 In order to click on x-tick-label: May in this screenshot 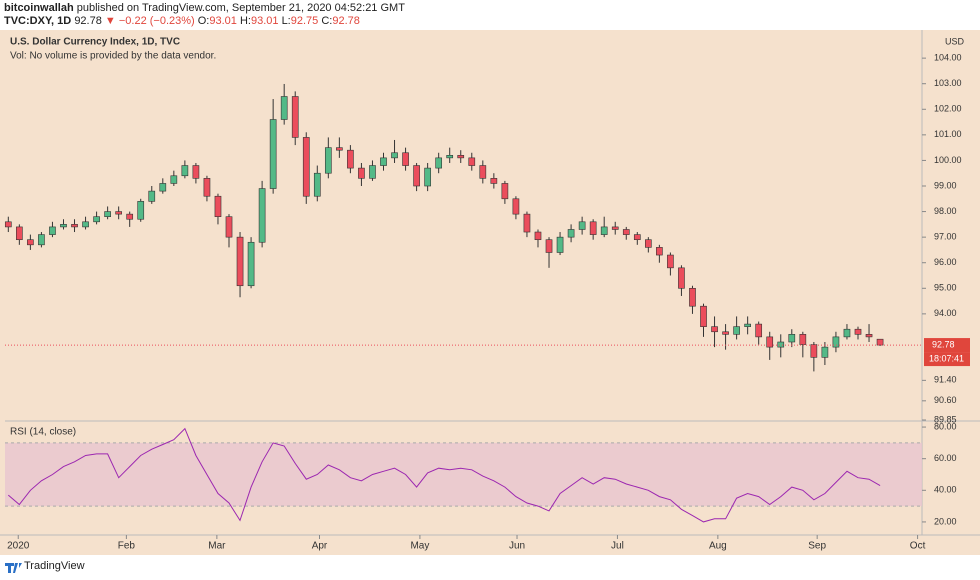, I will do `click(419, 546)`.